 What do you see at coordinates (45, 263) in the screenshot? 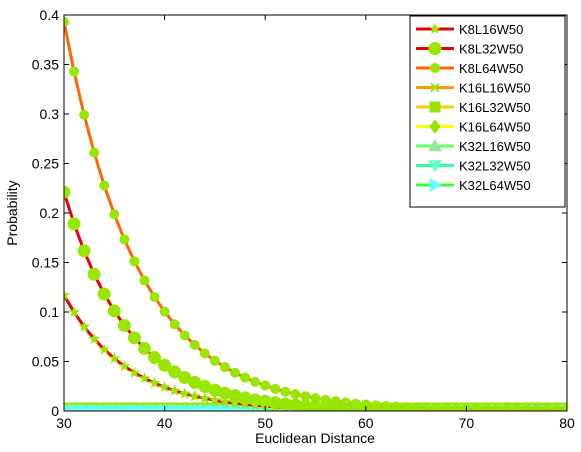
I see `y-tick-label: 0.15` at bounding box center [45, 263].